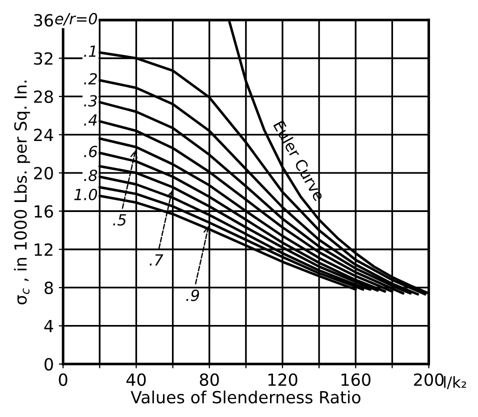  Describe the element at coordinates (245, 397) in the screenshot. I see `x-axis-title: Values of Slenderness Ratio` at that location.